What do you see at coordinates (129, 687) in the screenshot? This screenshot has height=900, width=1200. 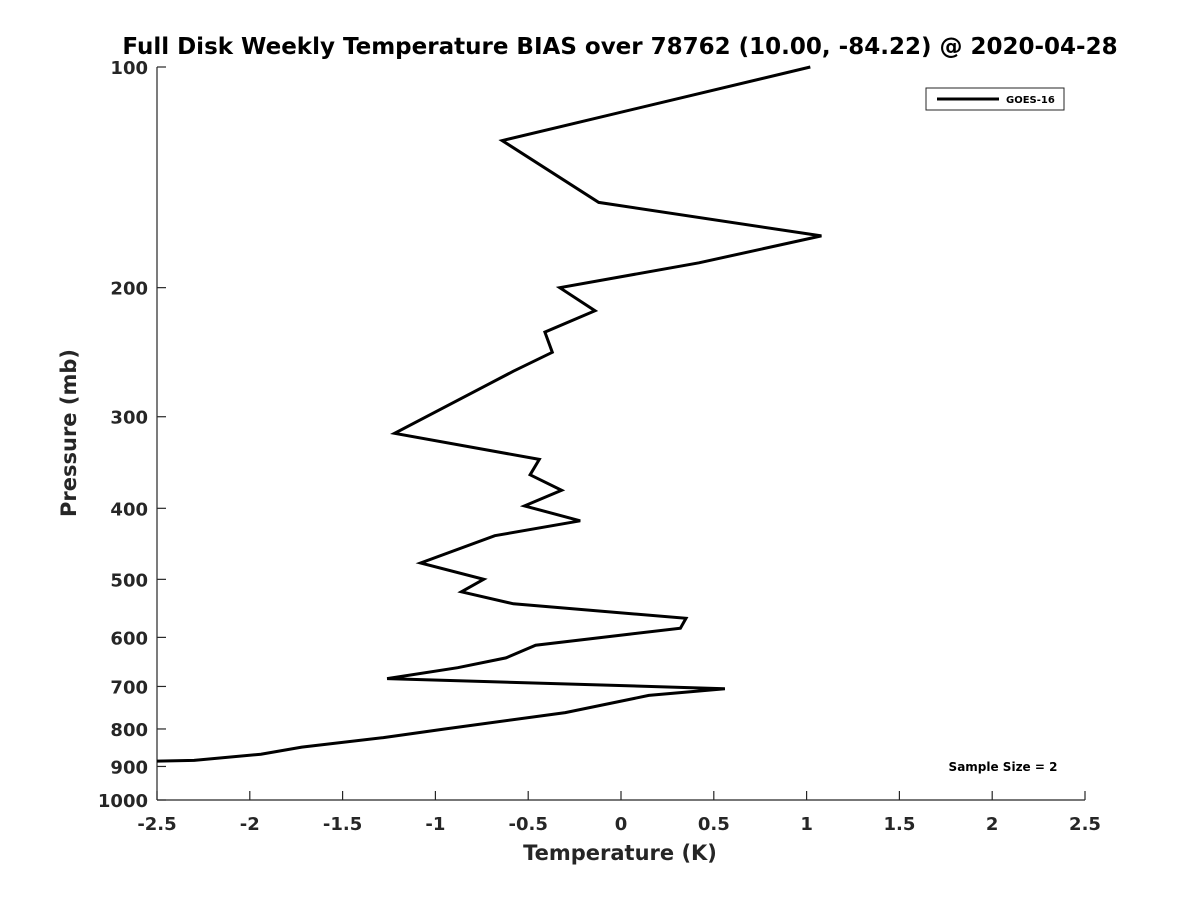 I see `y-tick-label: 700` at bounding box center [129, 687].